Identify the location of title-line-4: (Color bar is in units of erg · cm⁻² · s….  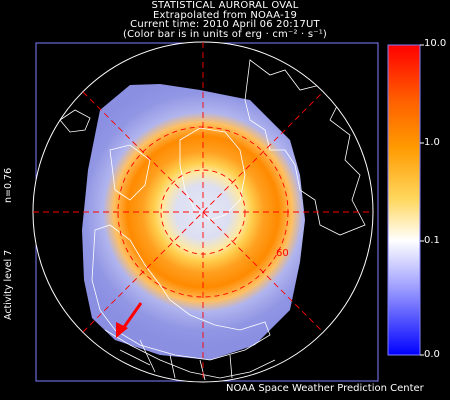
(225, 34).